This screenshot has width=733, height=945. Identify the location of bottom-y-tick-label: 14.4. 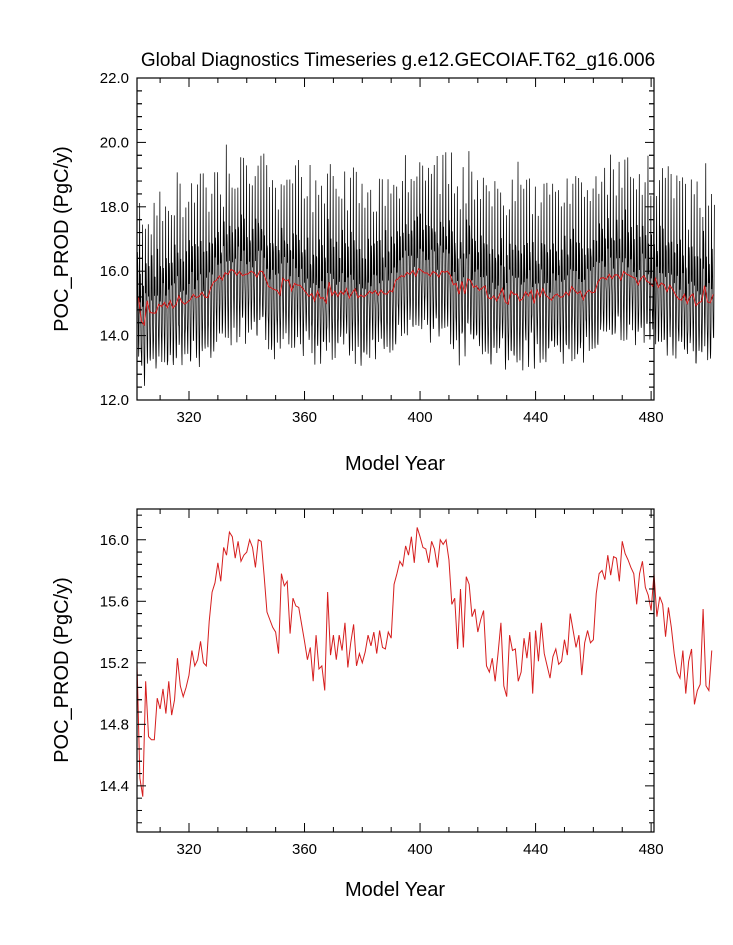
(114, 786).